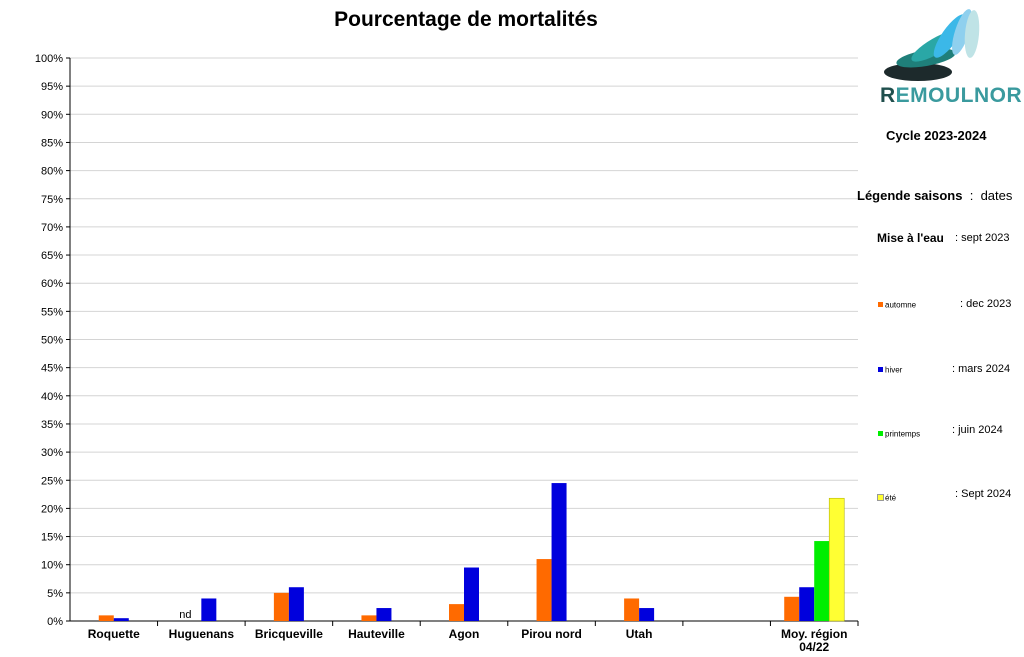 The image size is (1024, 657). Describe the element at coordinates (814, 640) in the screenshot. I see `x-tick-label: Moy. région 04/22` at that location.